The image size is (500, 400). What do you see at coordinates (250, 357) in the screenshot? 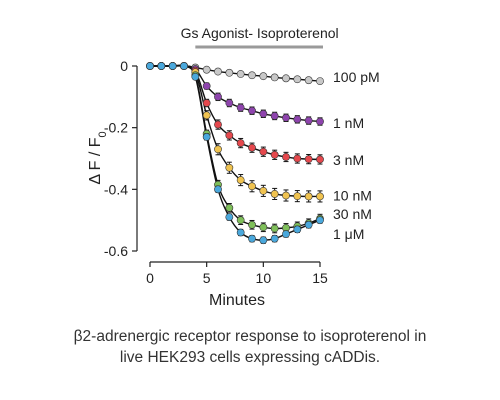
I see `caption-line-2: live HEK293 cells expressing cADDis.` at bounding box center [250, 357].